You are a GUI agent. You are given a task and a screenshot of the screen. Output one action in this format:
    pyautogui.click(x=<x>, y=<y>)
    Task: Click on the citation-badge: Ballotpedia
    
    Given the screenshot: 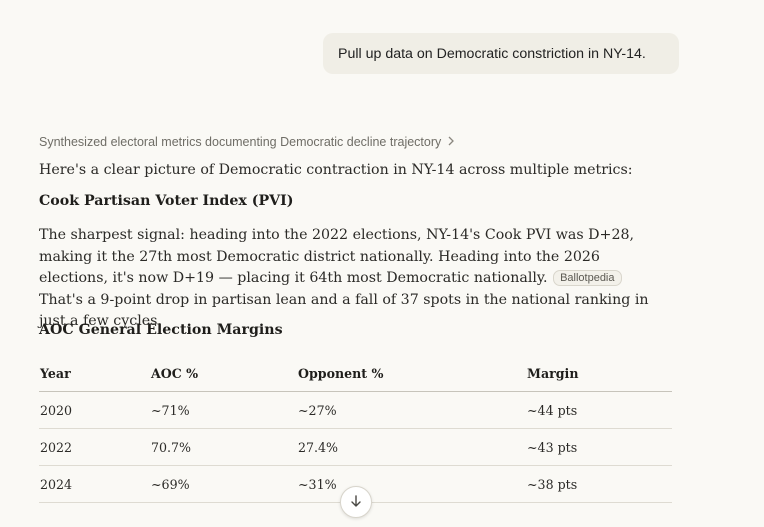 What is the action you would take?
    pyautogui.click(x=587, y=278)
    